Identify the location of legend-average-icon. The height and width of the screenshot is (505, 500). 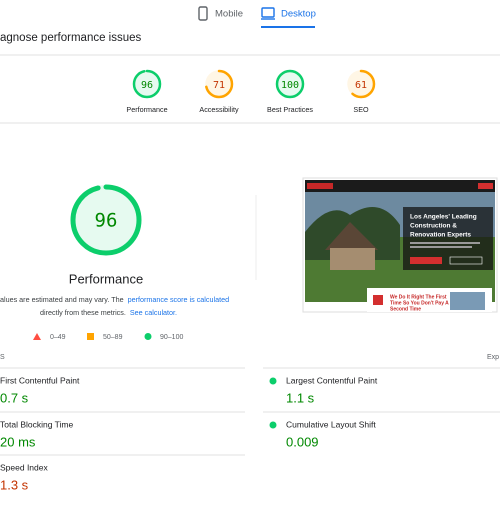
(90, 336).